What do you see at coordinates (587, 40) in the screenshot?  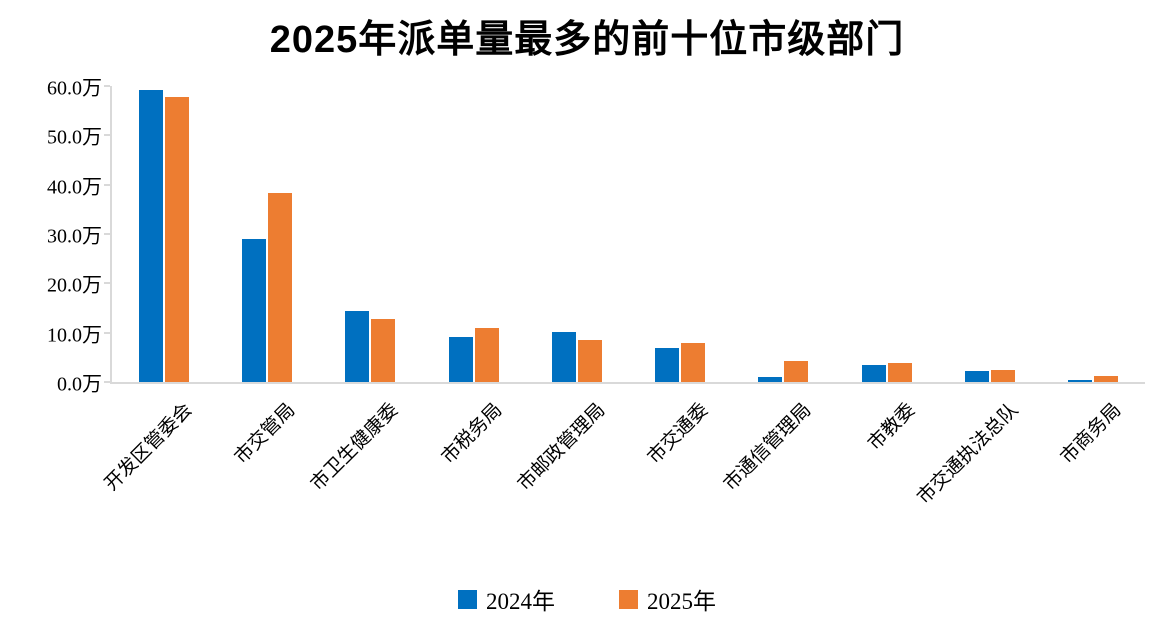 I see `chart-title: 2025年派单量最多的前十位市级部门` at bounding box center [587, 40].